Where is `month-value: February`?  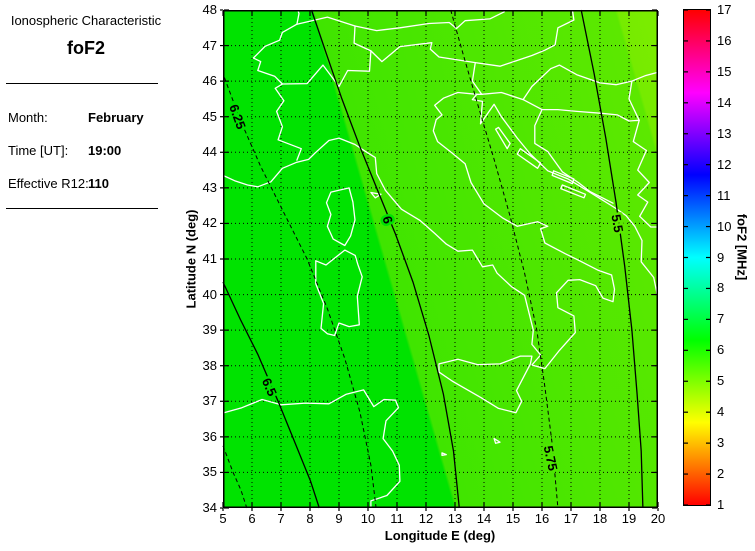 month-value: February is located at coordinates (116, 117).